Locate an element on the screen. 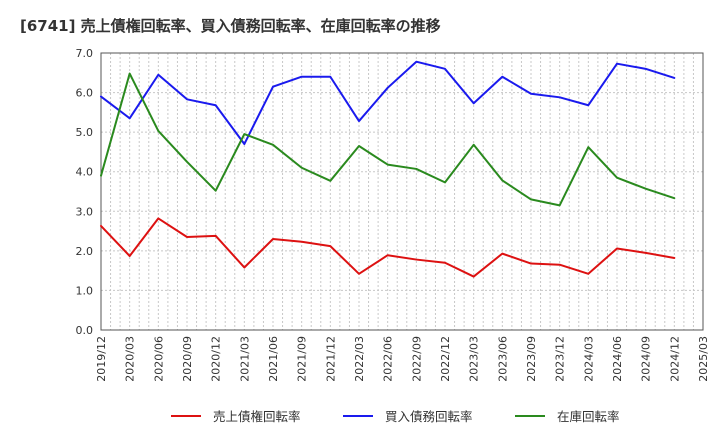 Image resolution: width=720 pixels, height=440 pixels. x-tick-label: 2020/03 is located at coordinates (130, 359).